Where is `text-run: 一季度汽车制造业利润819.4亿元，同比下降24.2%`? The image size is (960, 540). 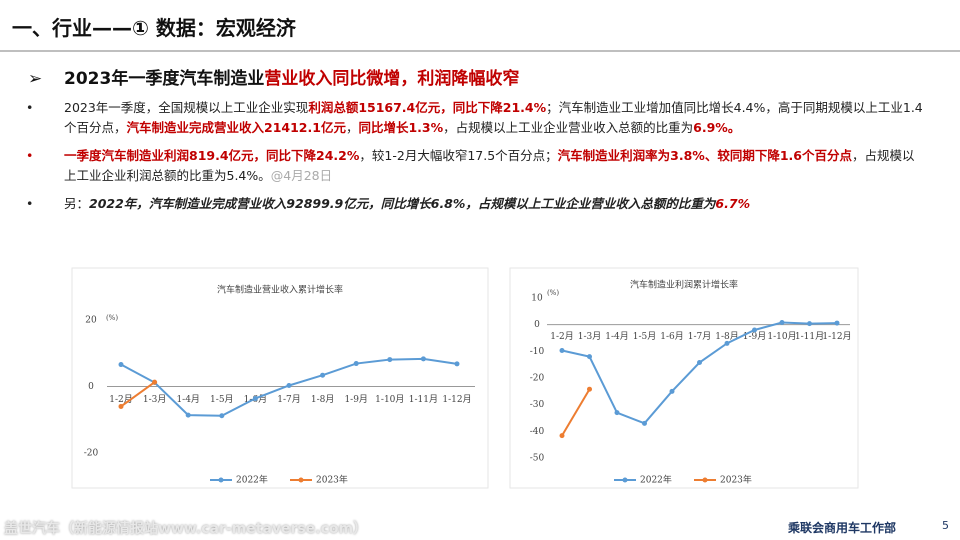
text-run: 一季度汽车制造业利润819.4亿元，同比下降24.2% is located at coordinates (212, 155).